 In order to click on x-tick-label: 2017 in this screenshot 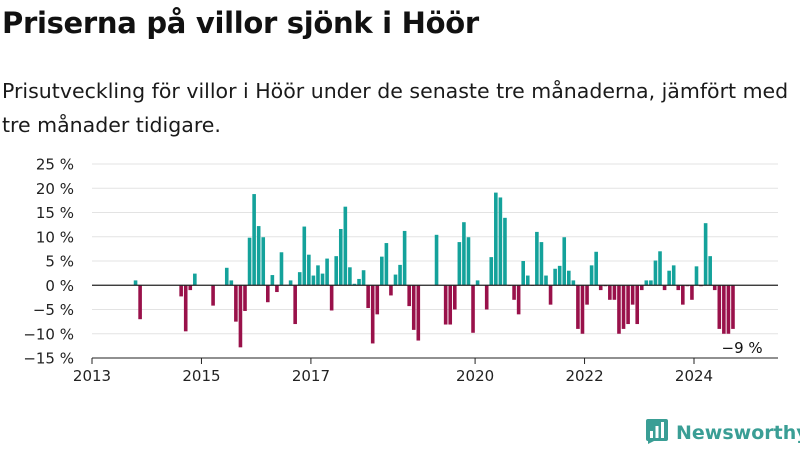, I will do `click(311, 376)`.